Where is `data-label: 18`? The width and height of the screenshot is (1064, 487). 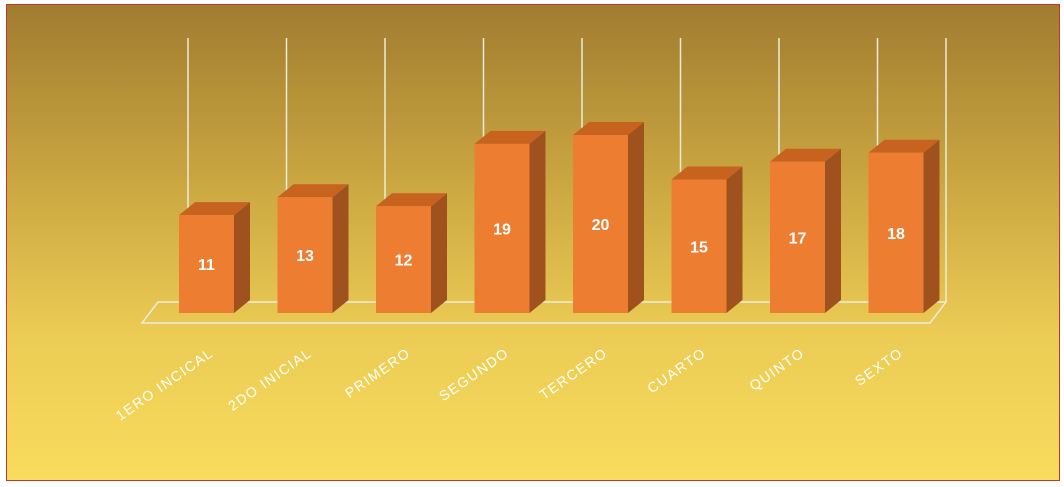
data-label: 18 is located at coordinates (896, 234).